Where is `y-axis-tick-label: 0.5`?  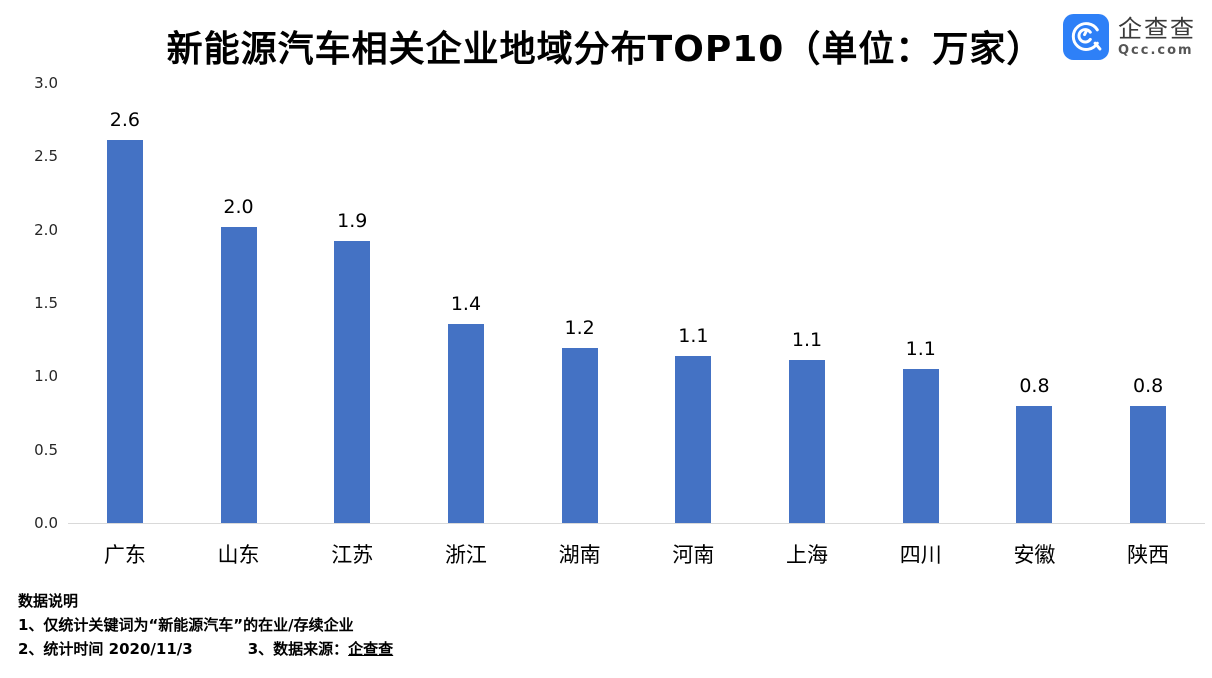 y-axis-tick-label: 0.5 is located at coordinates (46, 449).